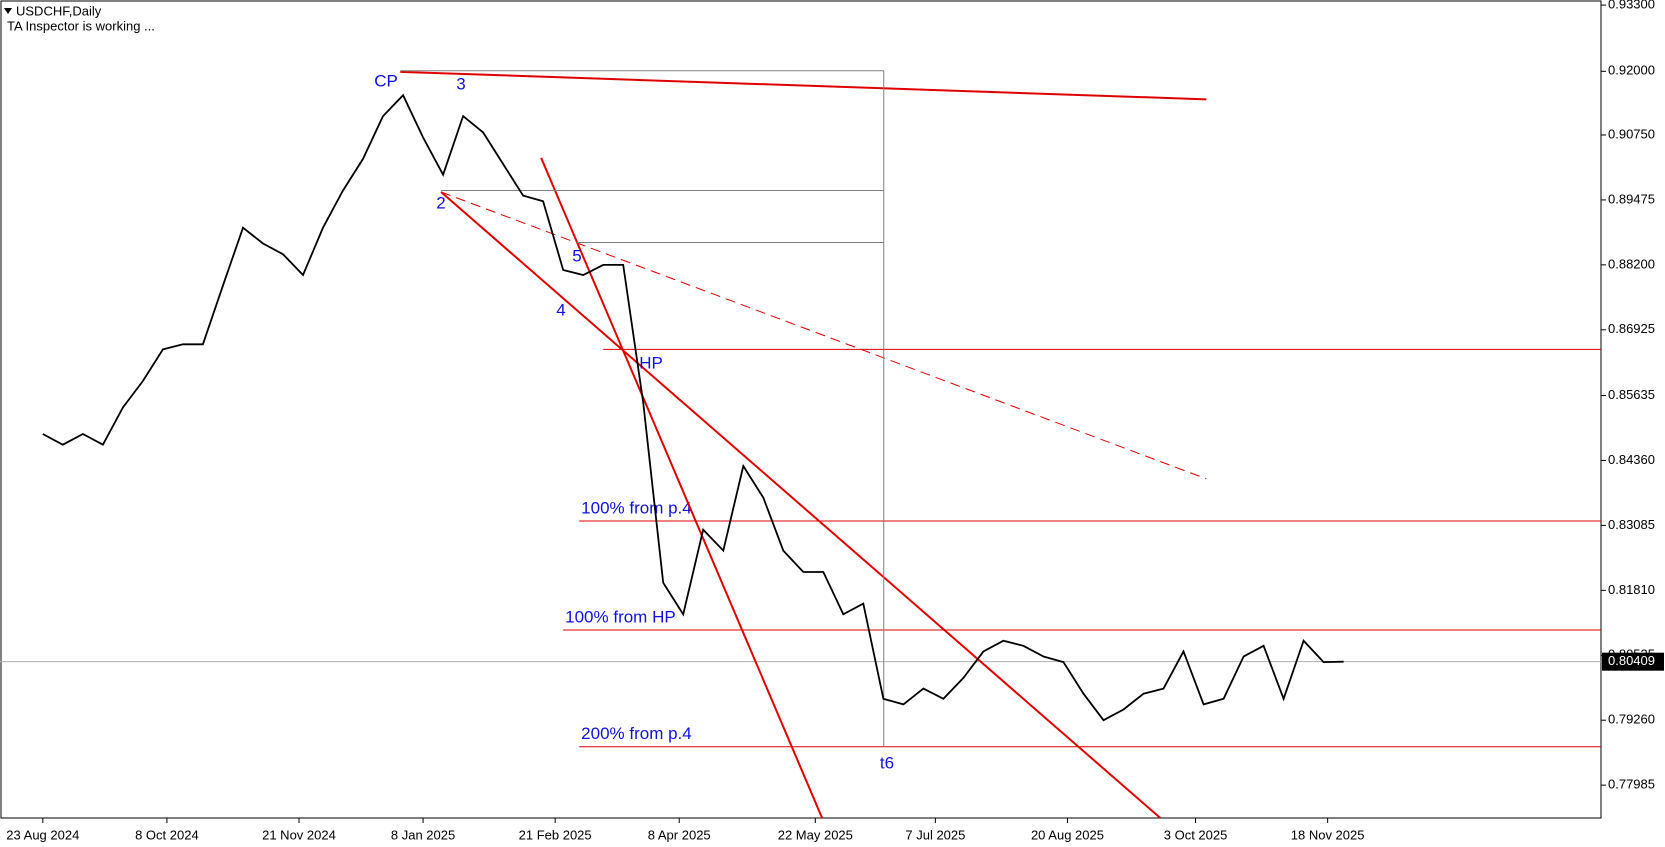  I want to click on y-tick-label: 0.89475, so click(1631, 198).